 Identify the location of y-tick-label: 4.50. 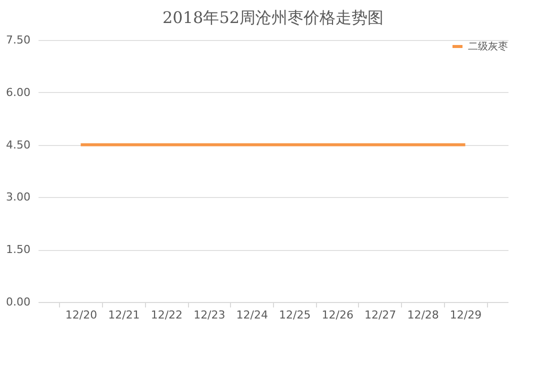
(18, 145).